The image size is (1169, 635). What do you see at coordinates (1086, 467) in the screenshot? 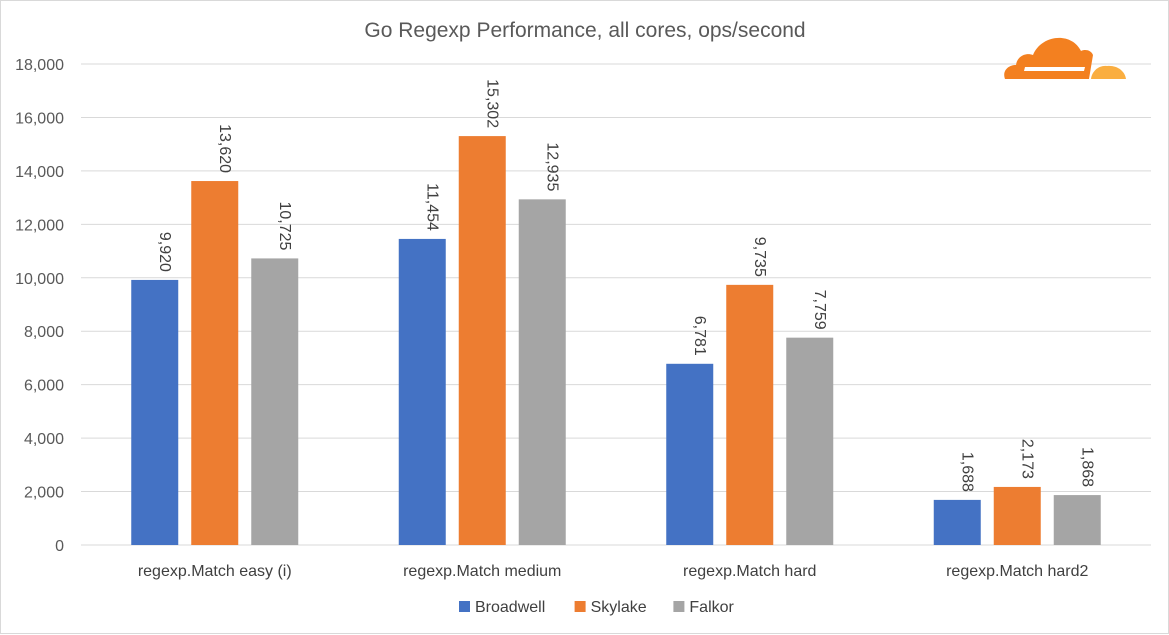
I see `data-label: 1,868` at bounding box center [1086, 467].